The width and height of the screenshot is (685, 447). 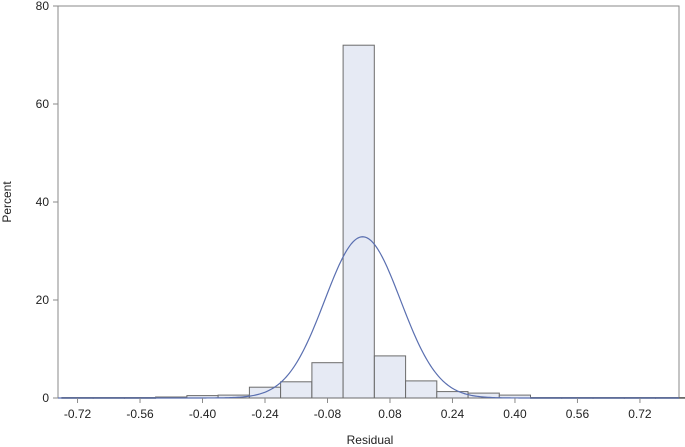 I want to click on y-tick-label: 60, so click(x=43, y=104).